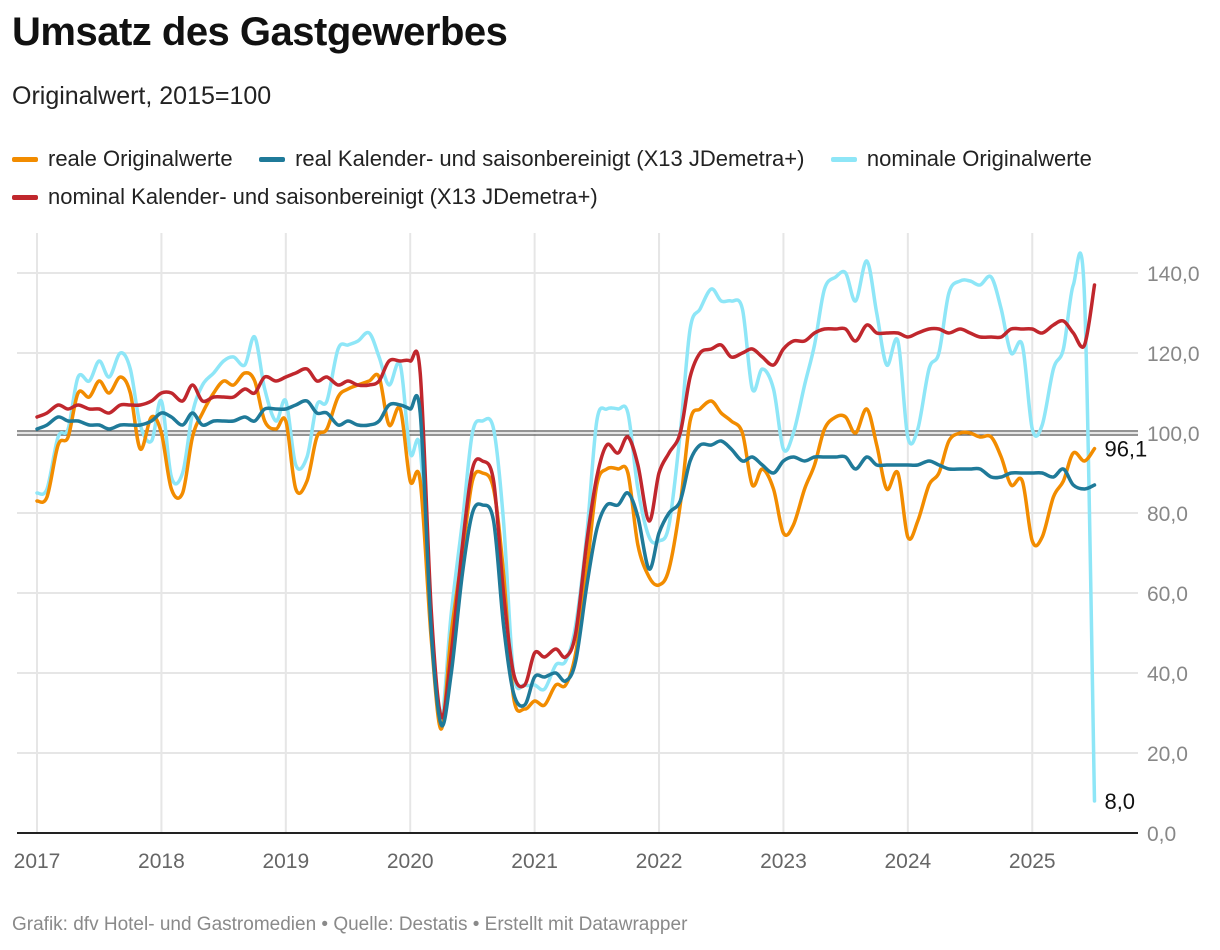 This screenshot has width=1220, height=950. I want to click on y-tick-label: 140,0, so click(1173, 274).